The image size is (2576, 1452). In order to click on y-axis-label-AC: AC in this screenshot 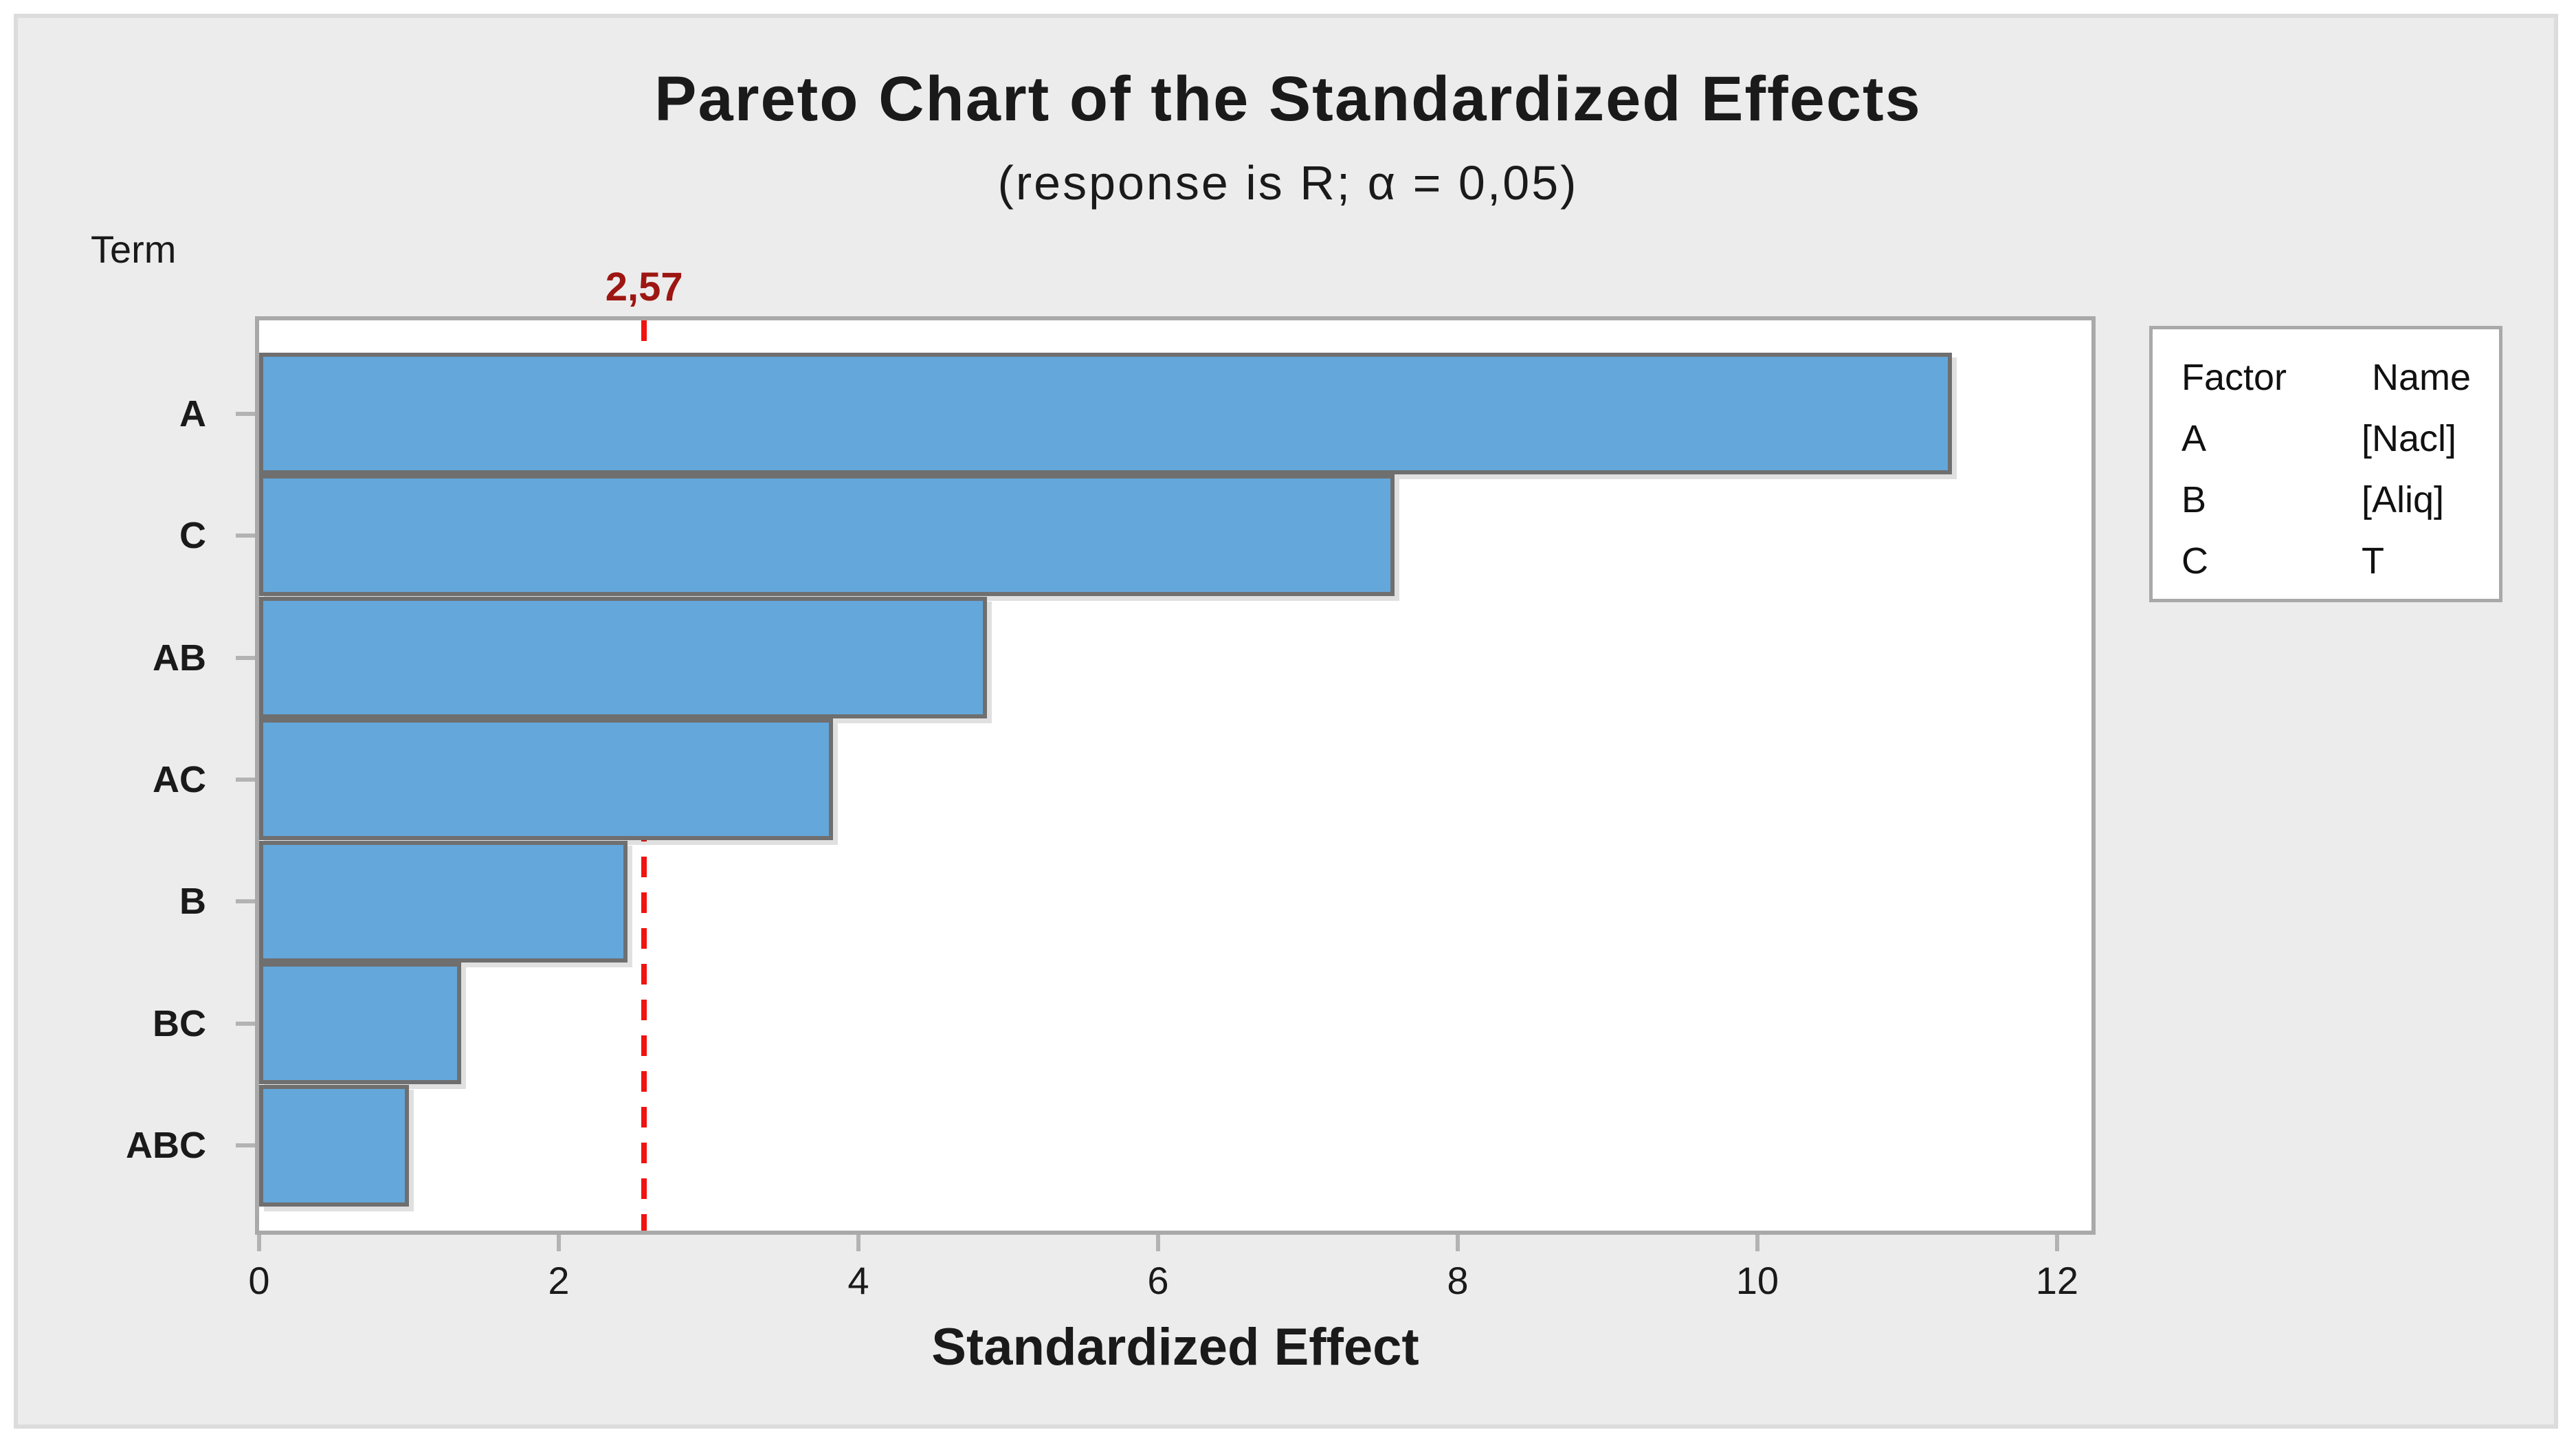, I will do `click(179, 779)`.